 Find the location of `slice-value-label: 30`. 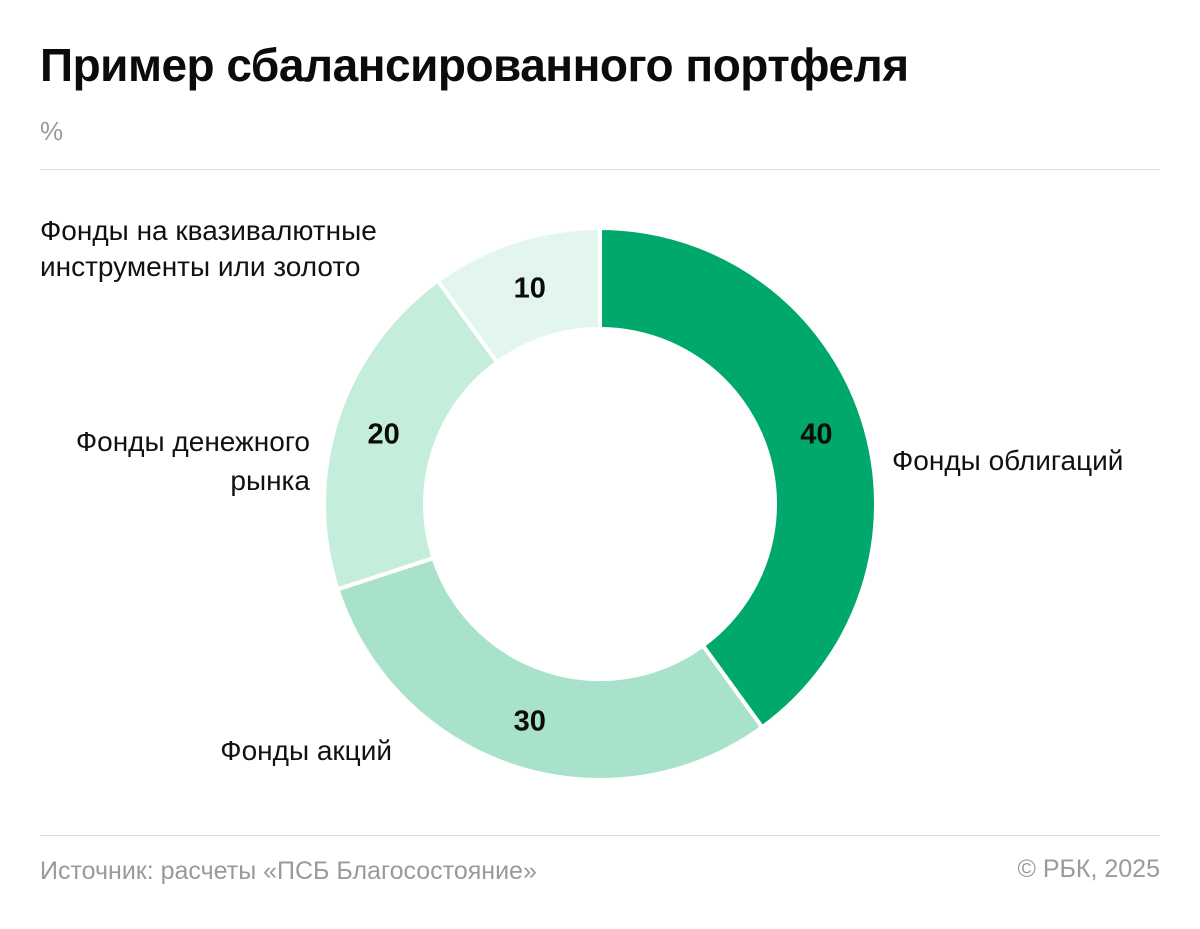

slice-value-label: 30 is located at coordinates (530, 721).